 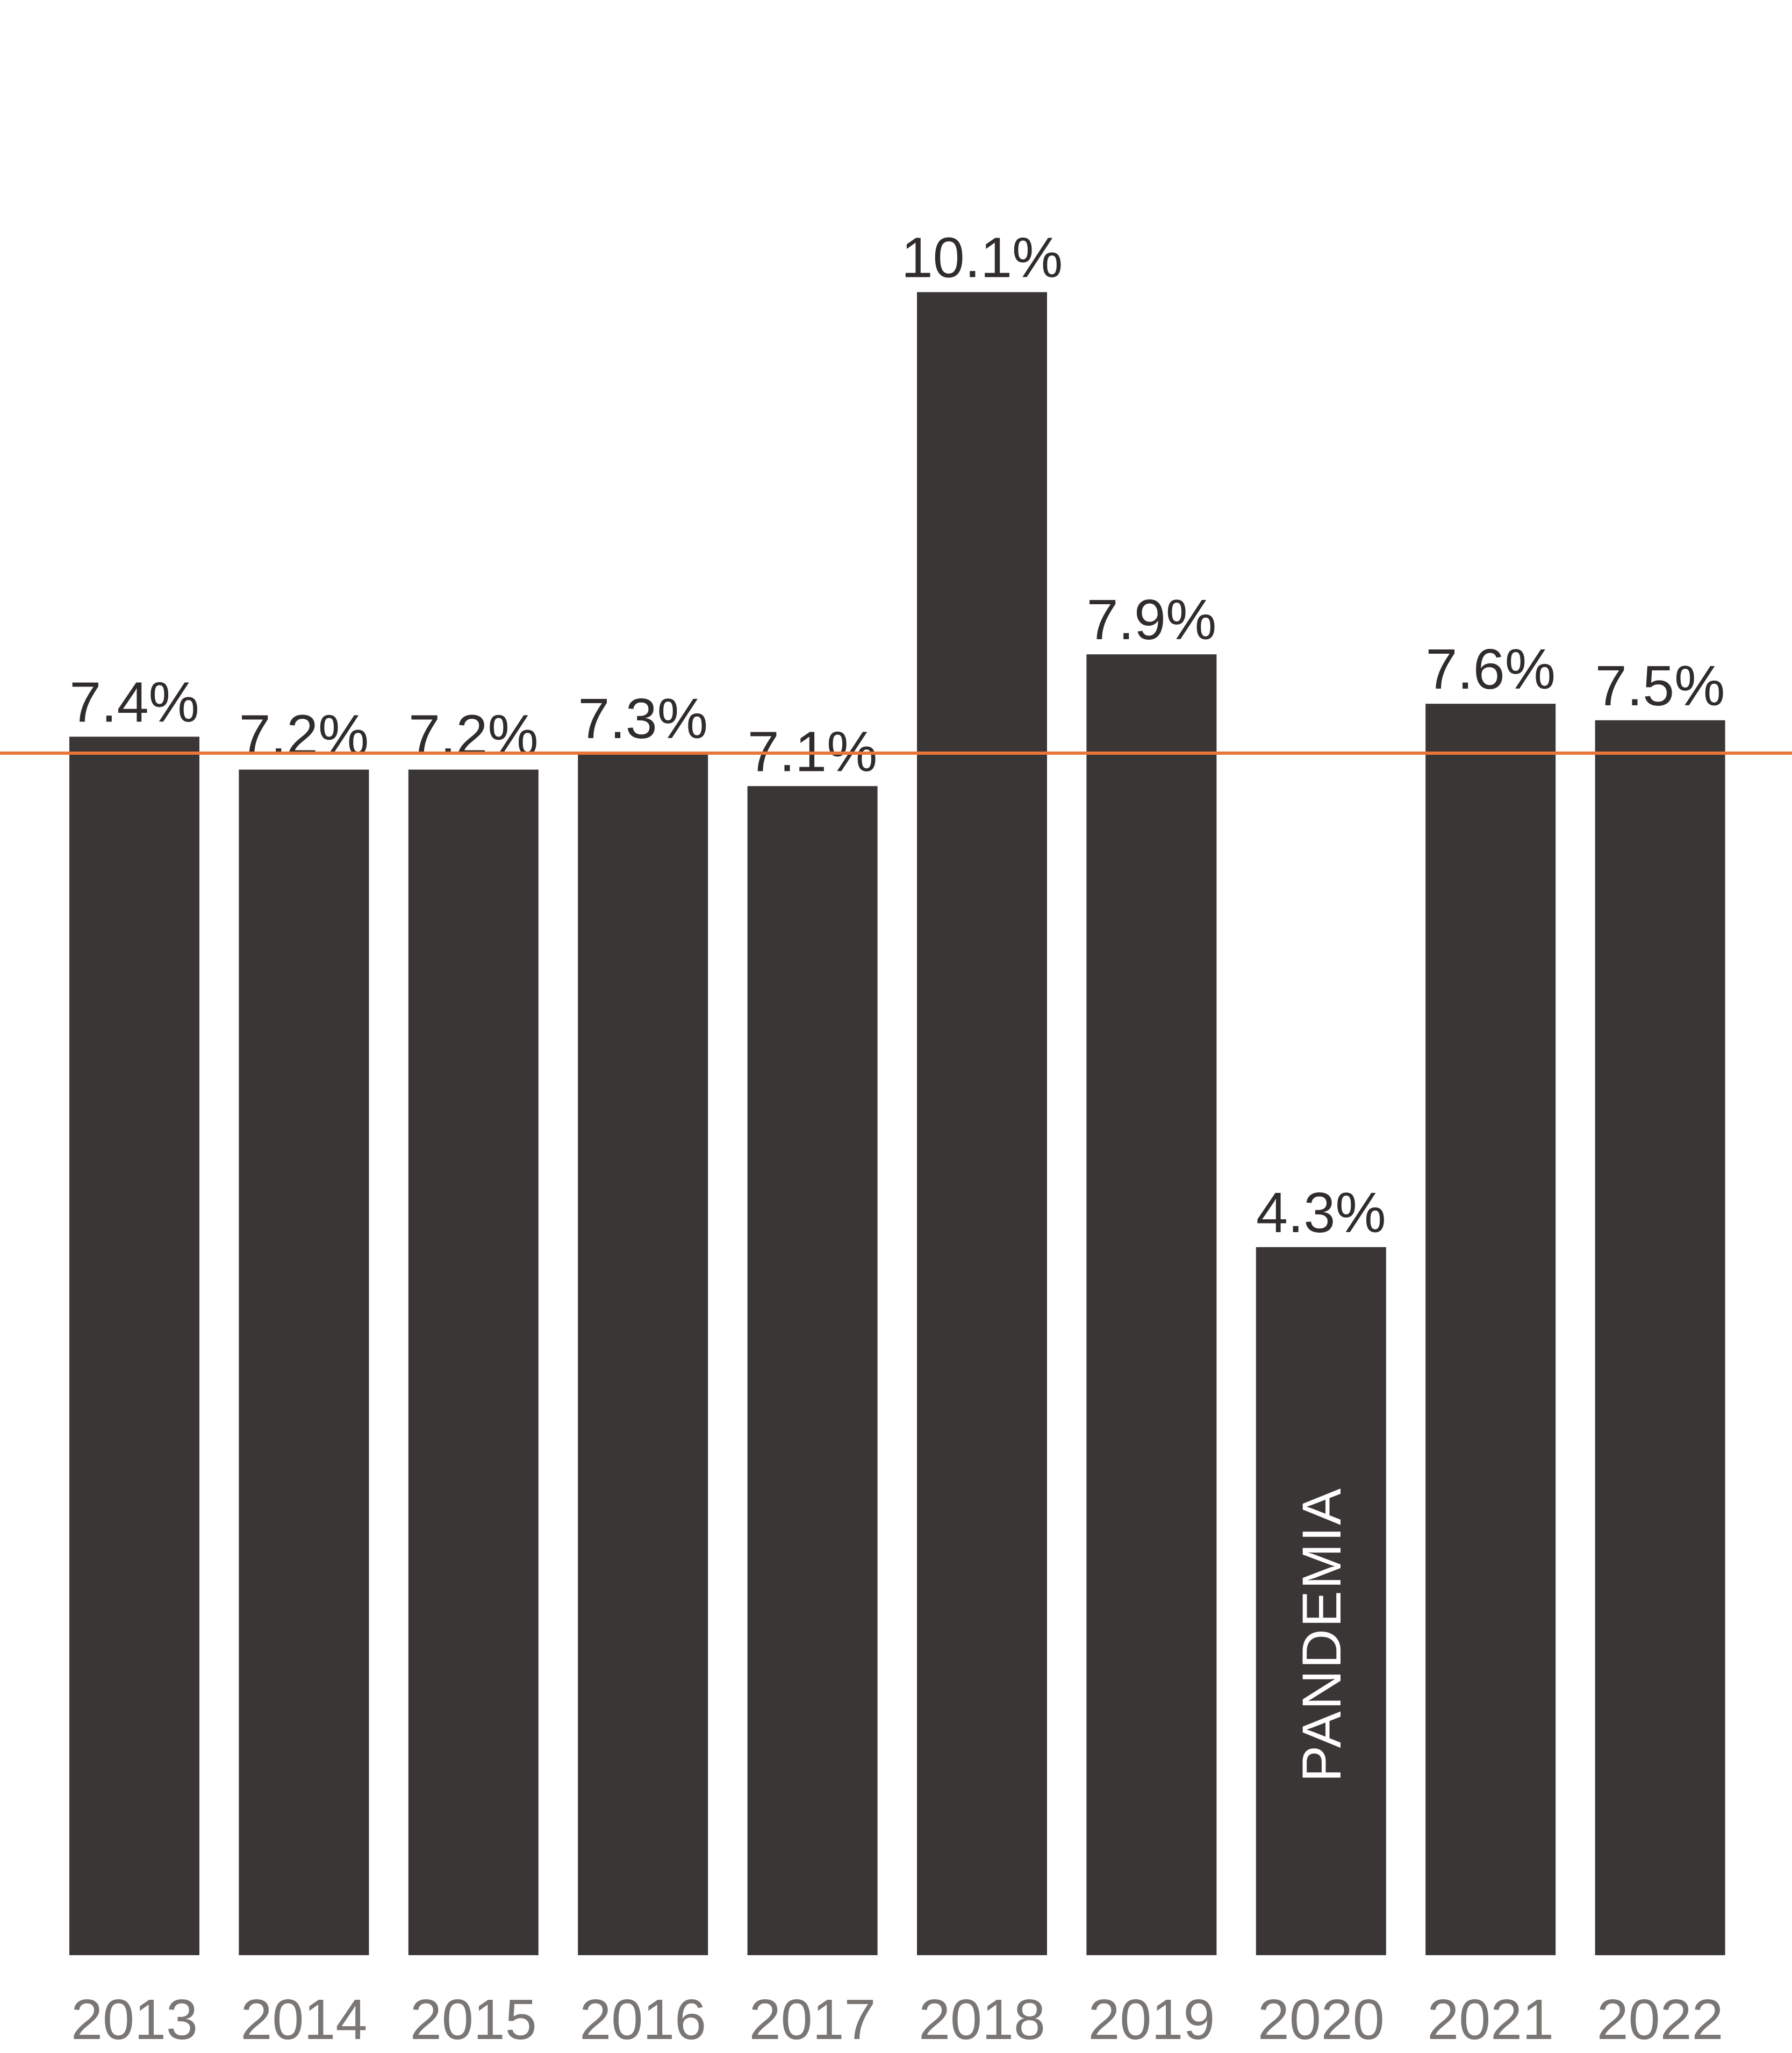 What do you see at coordinates (1321, 1213) in the screenshot?
I see `value-label-2020: 4.3%` at bounding box center [1321, 1213].